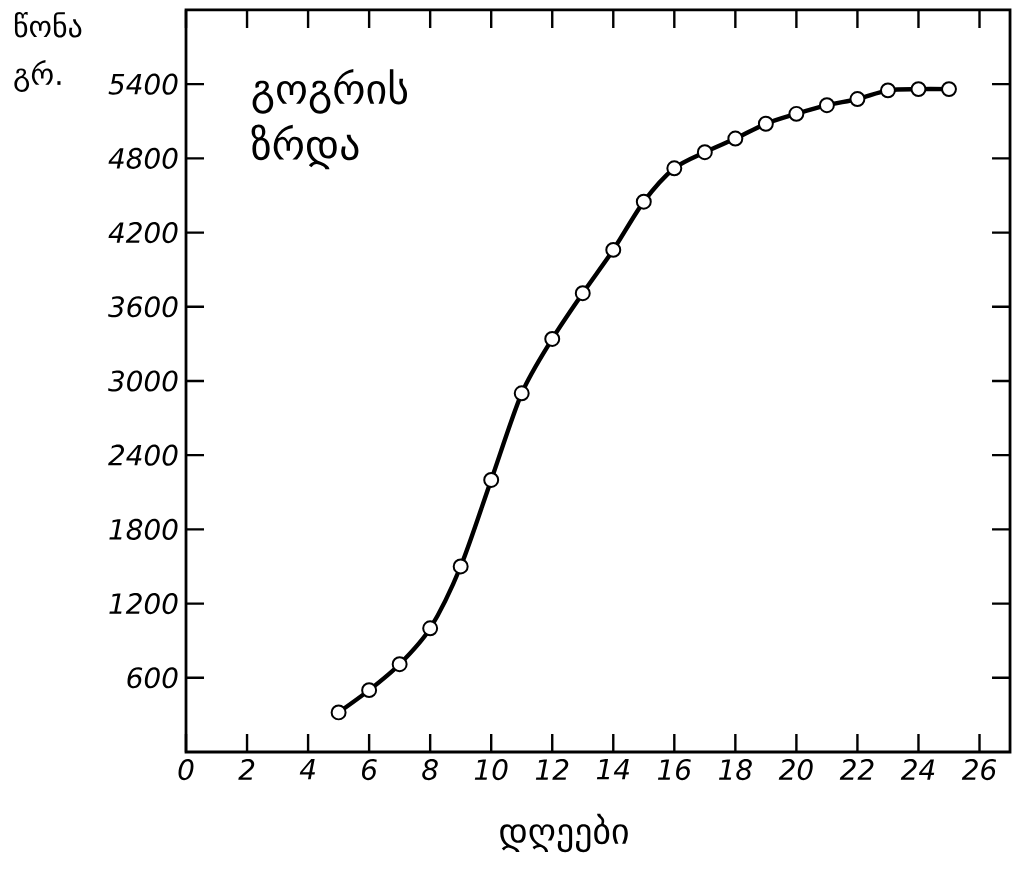 The width and height of the screenshot is (1014, 877). I want to click on x-tick-label: 6, so click(369, 770).